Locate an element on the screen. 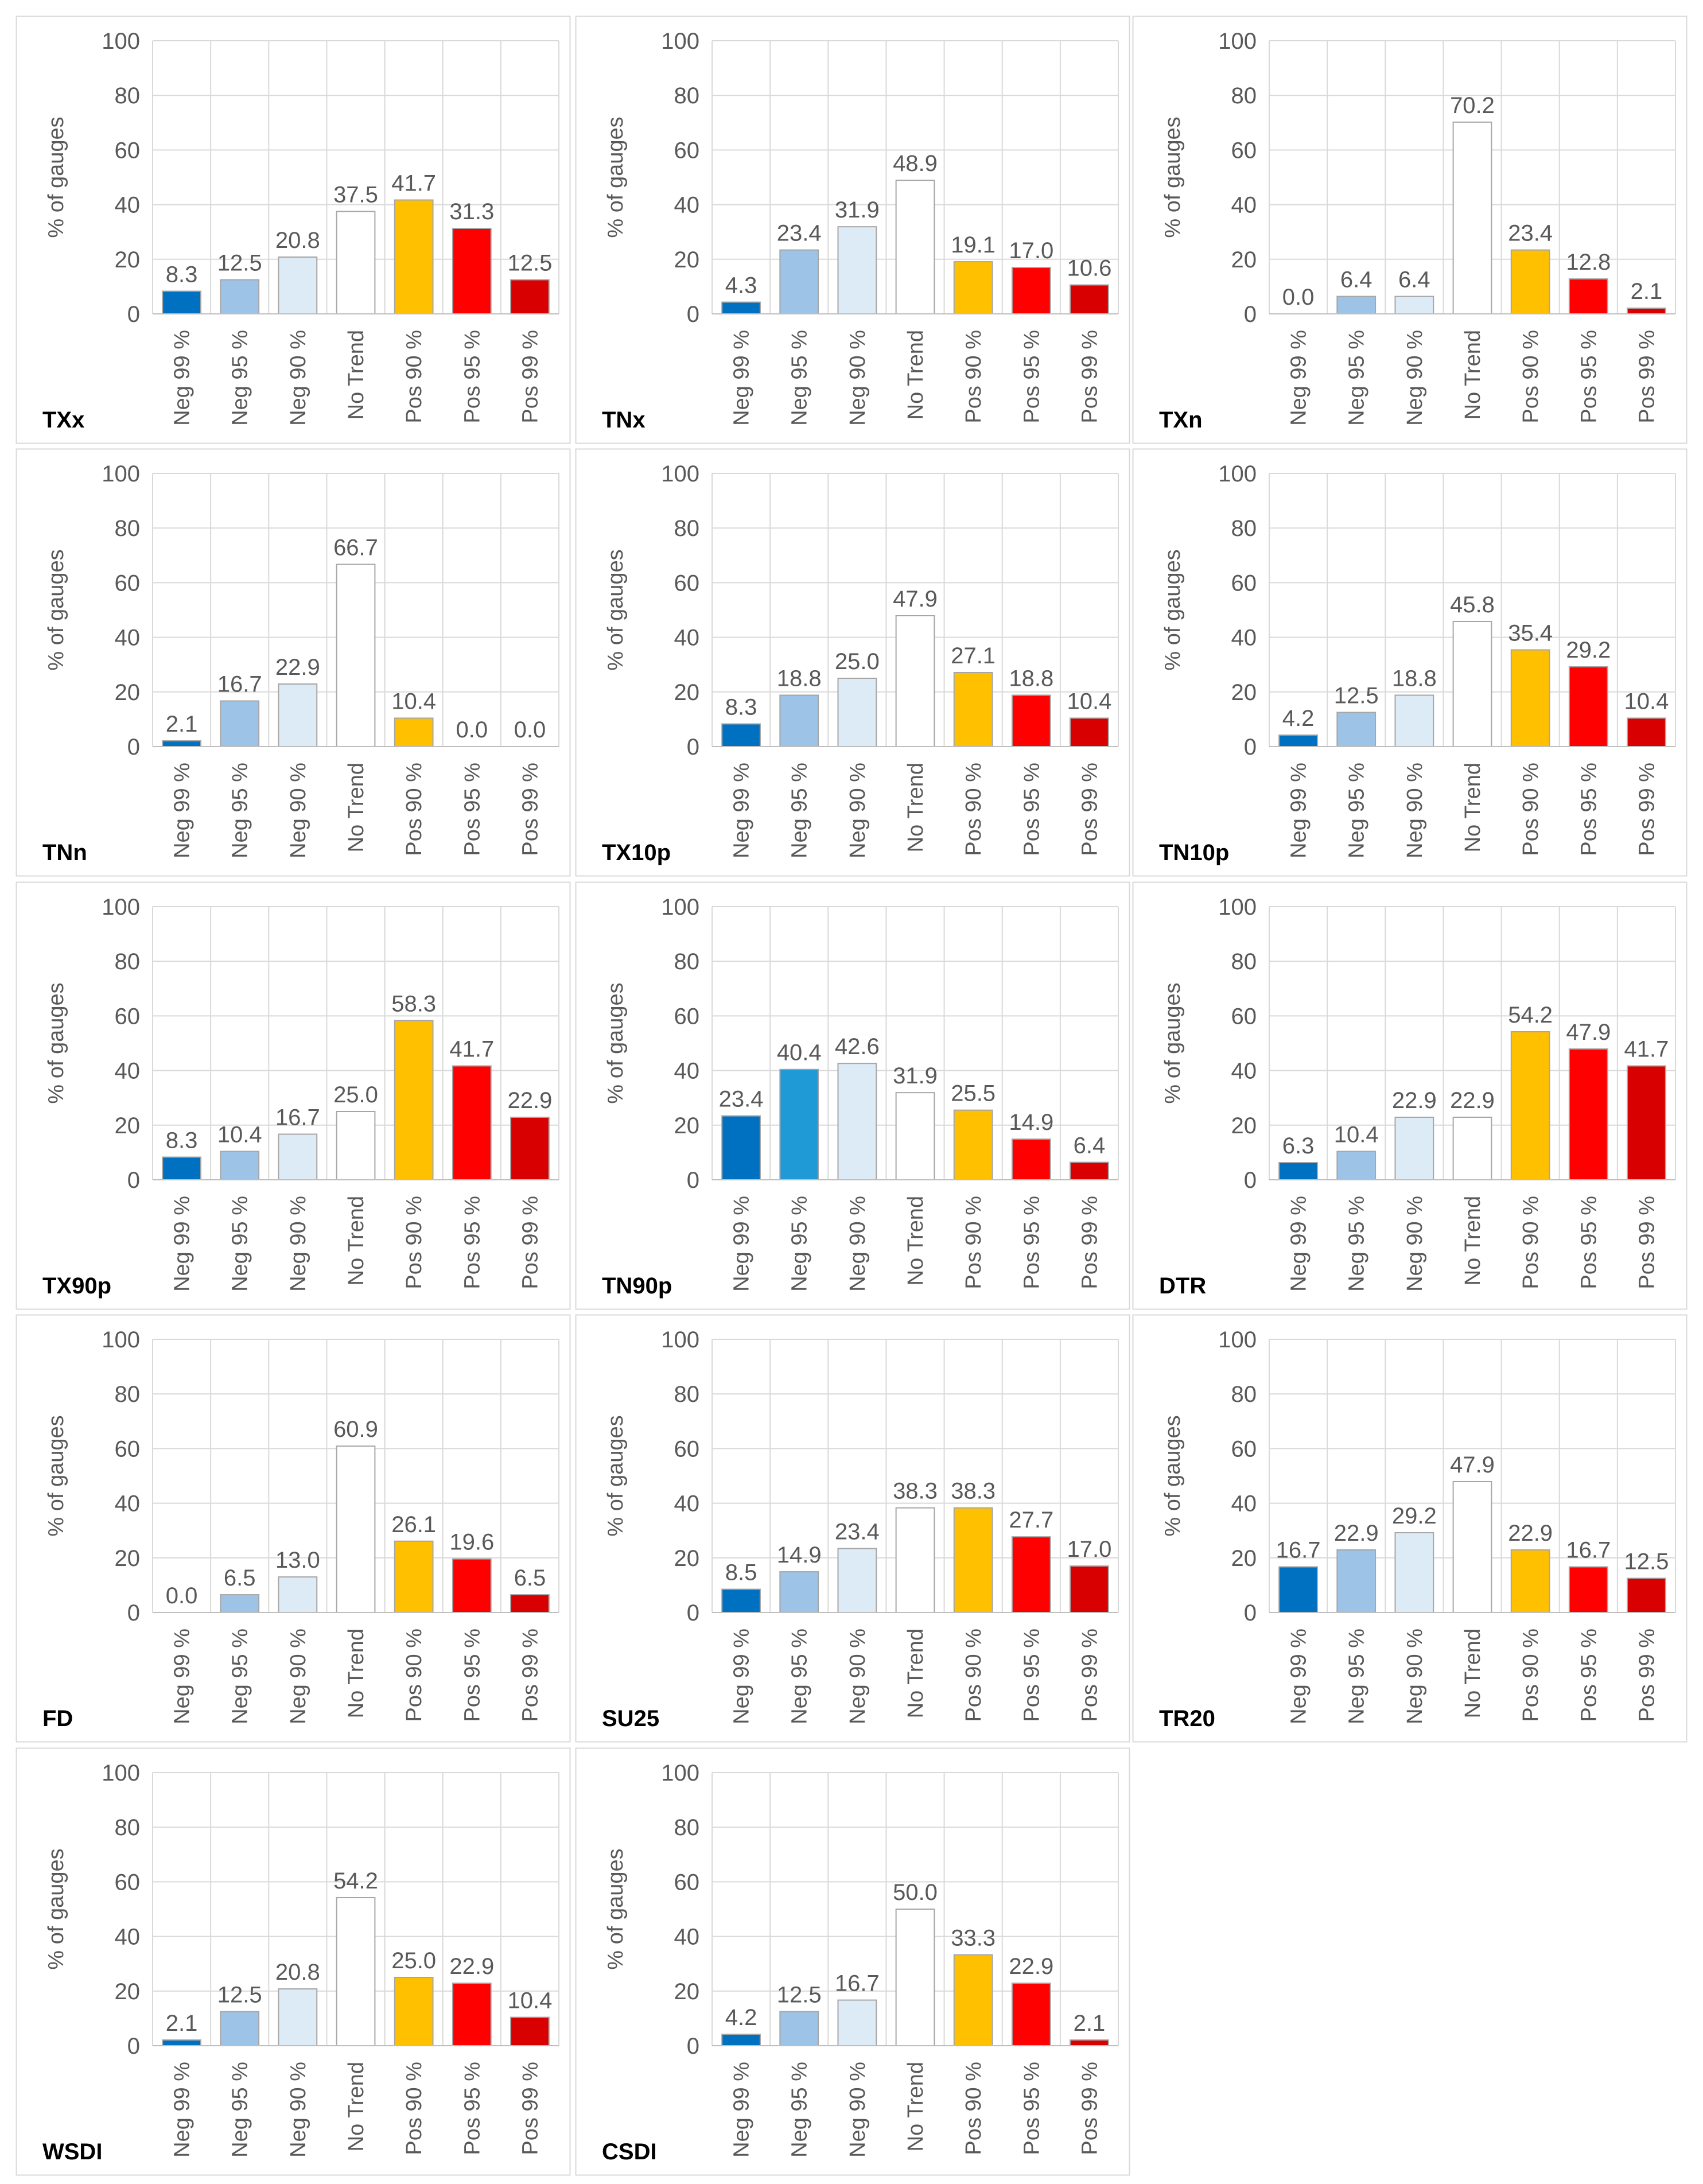  data-label: 19.6 is located at coordinates (471, 1542).